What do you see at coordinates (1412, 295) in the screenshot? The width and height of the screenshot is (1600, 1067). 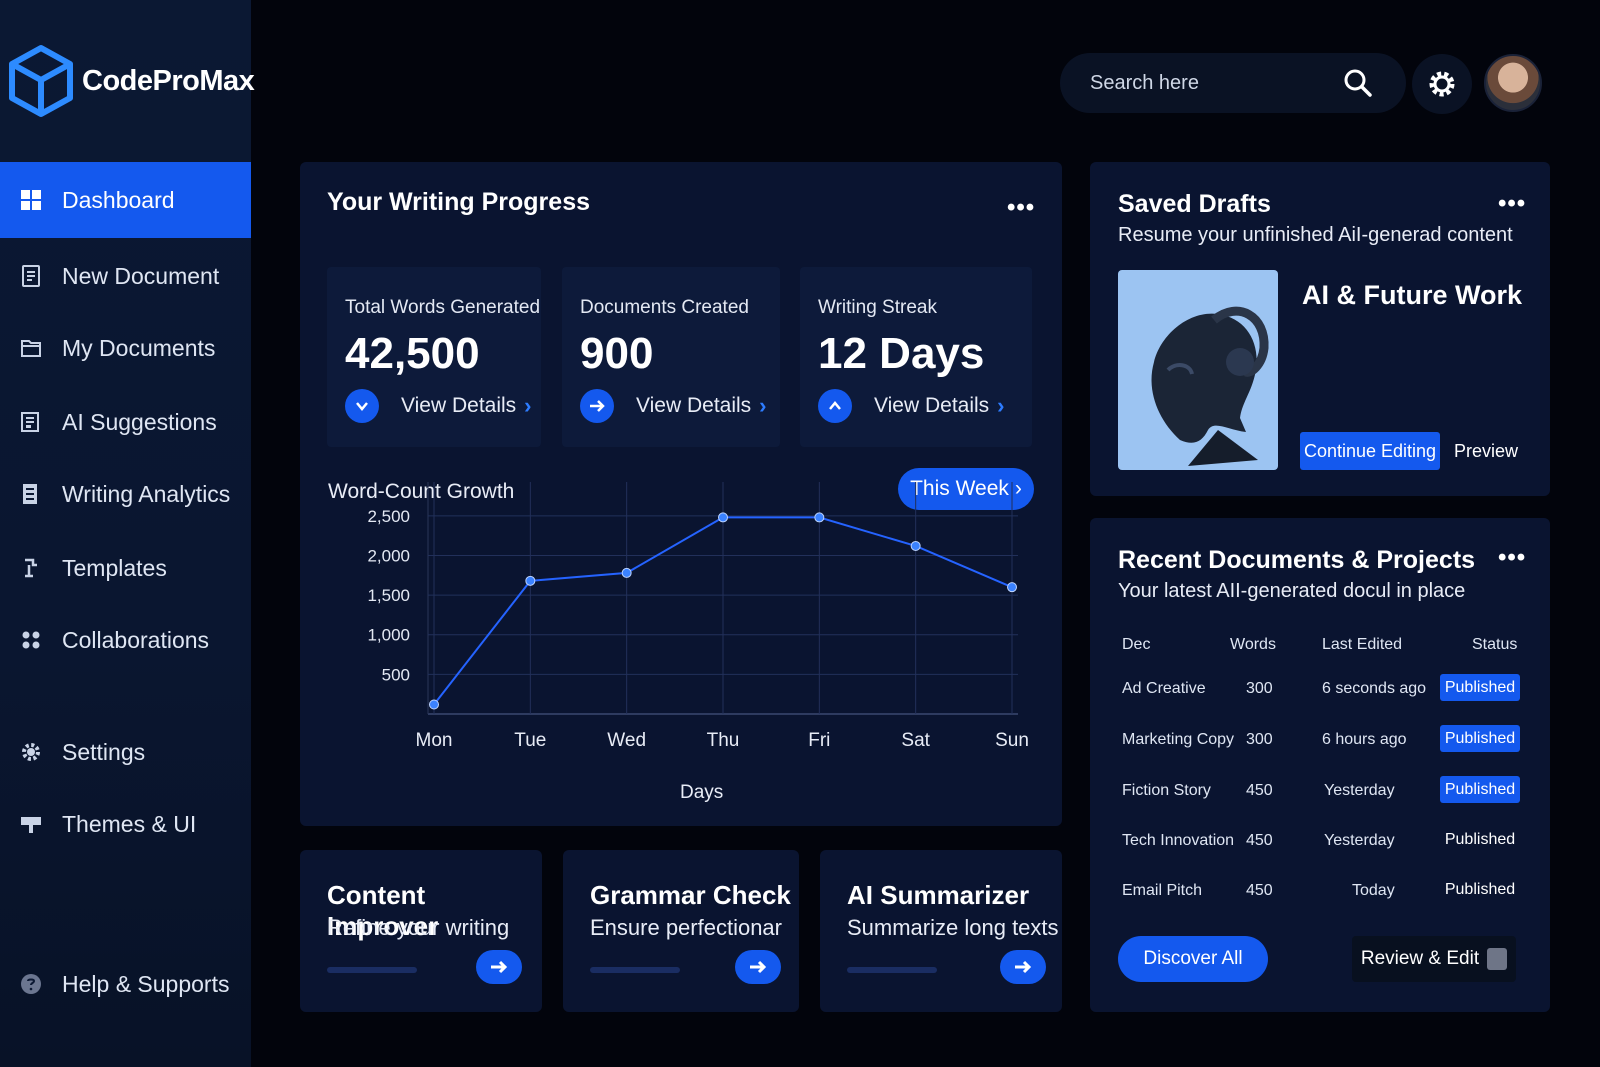 I see `draft-title: AI & Future Work` at bounding box center [1412, 295].